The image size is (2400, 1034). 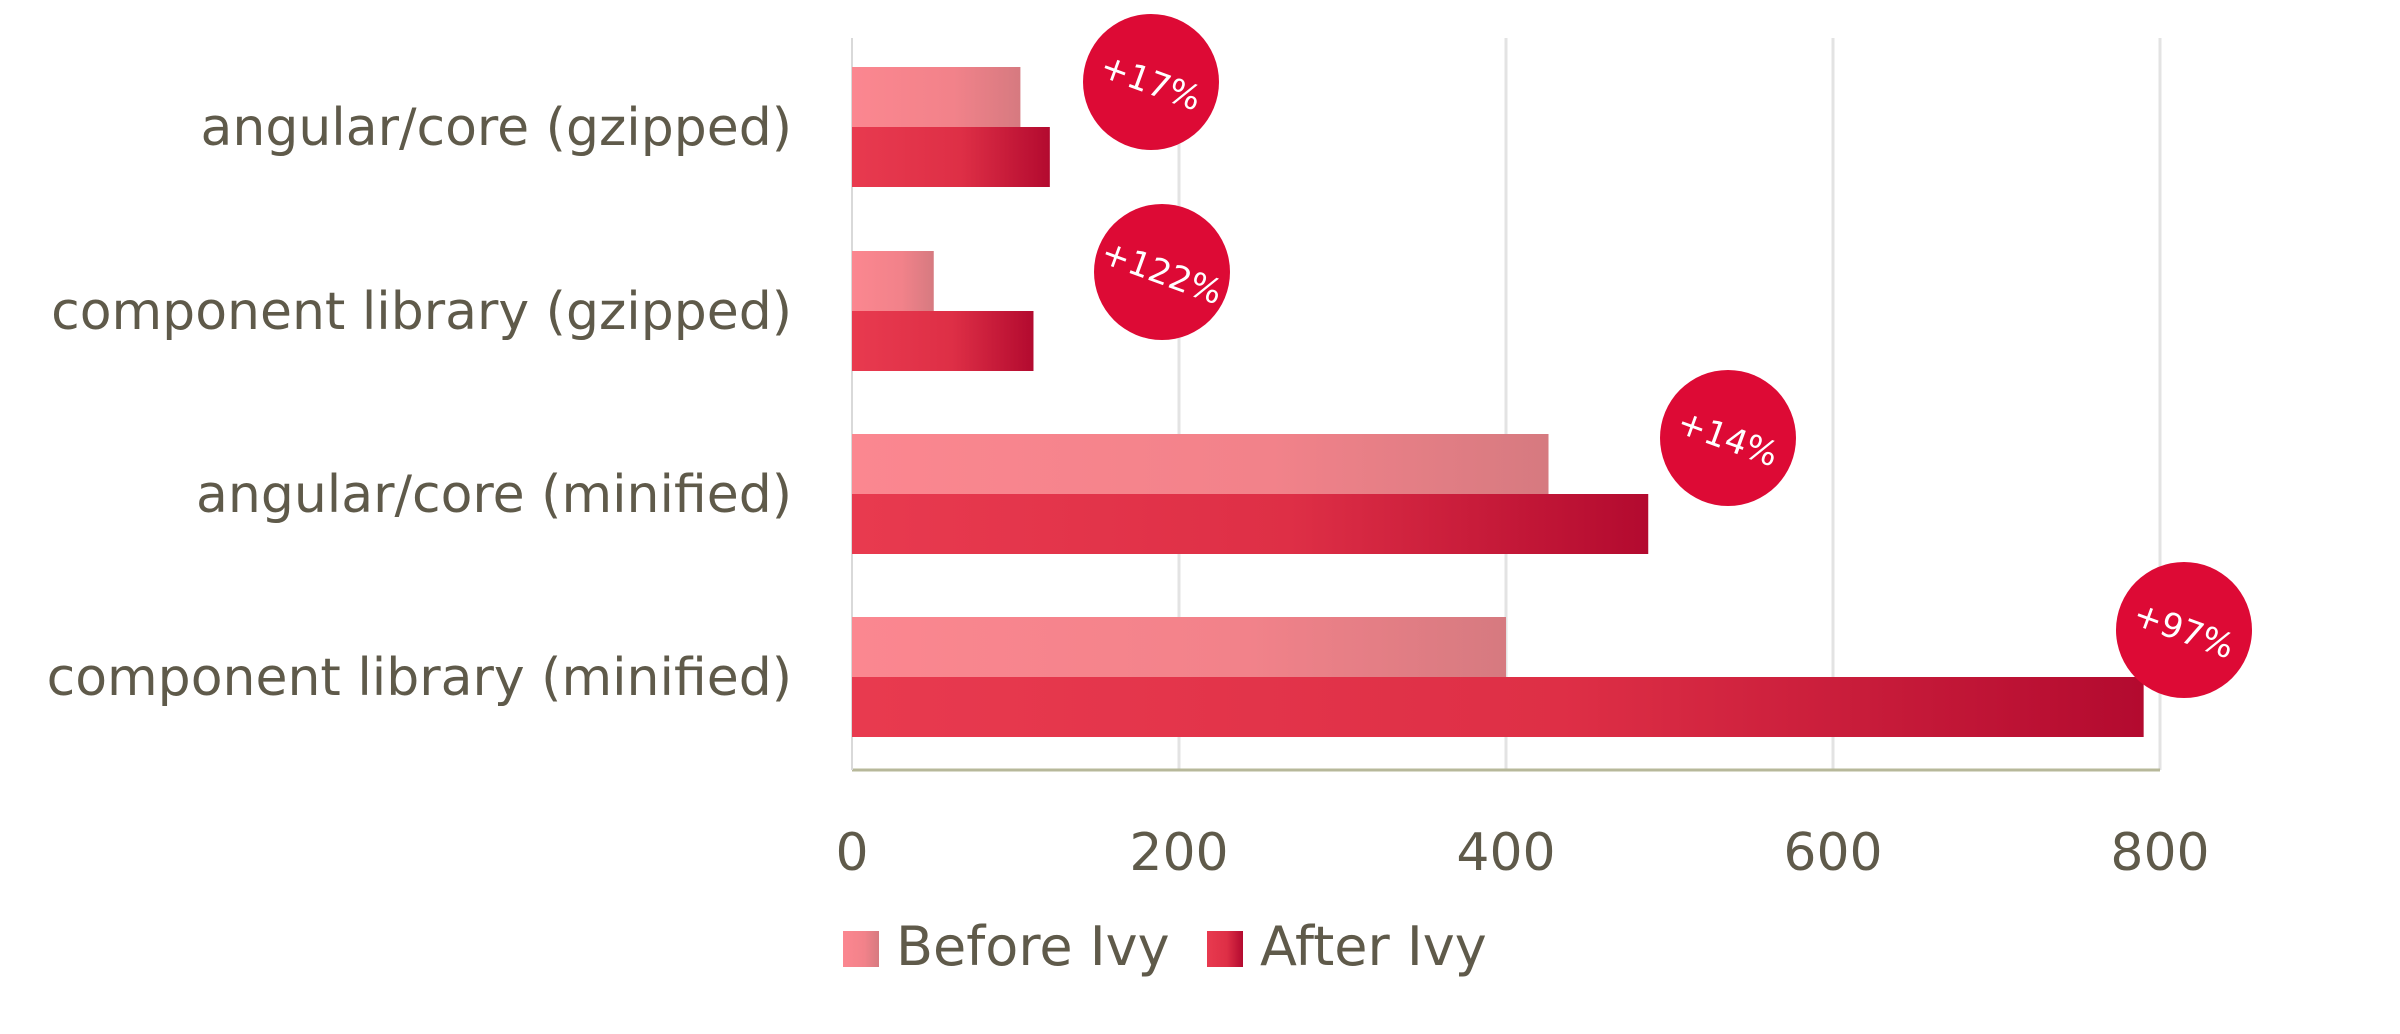 I want to click on x-axis-tick-labels: 0 200 400 600 800, so click(x=1522, y=853).